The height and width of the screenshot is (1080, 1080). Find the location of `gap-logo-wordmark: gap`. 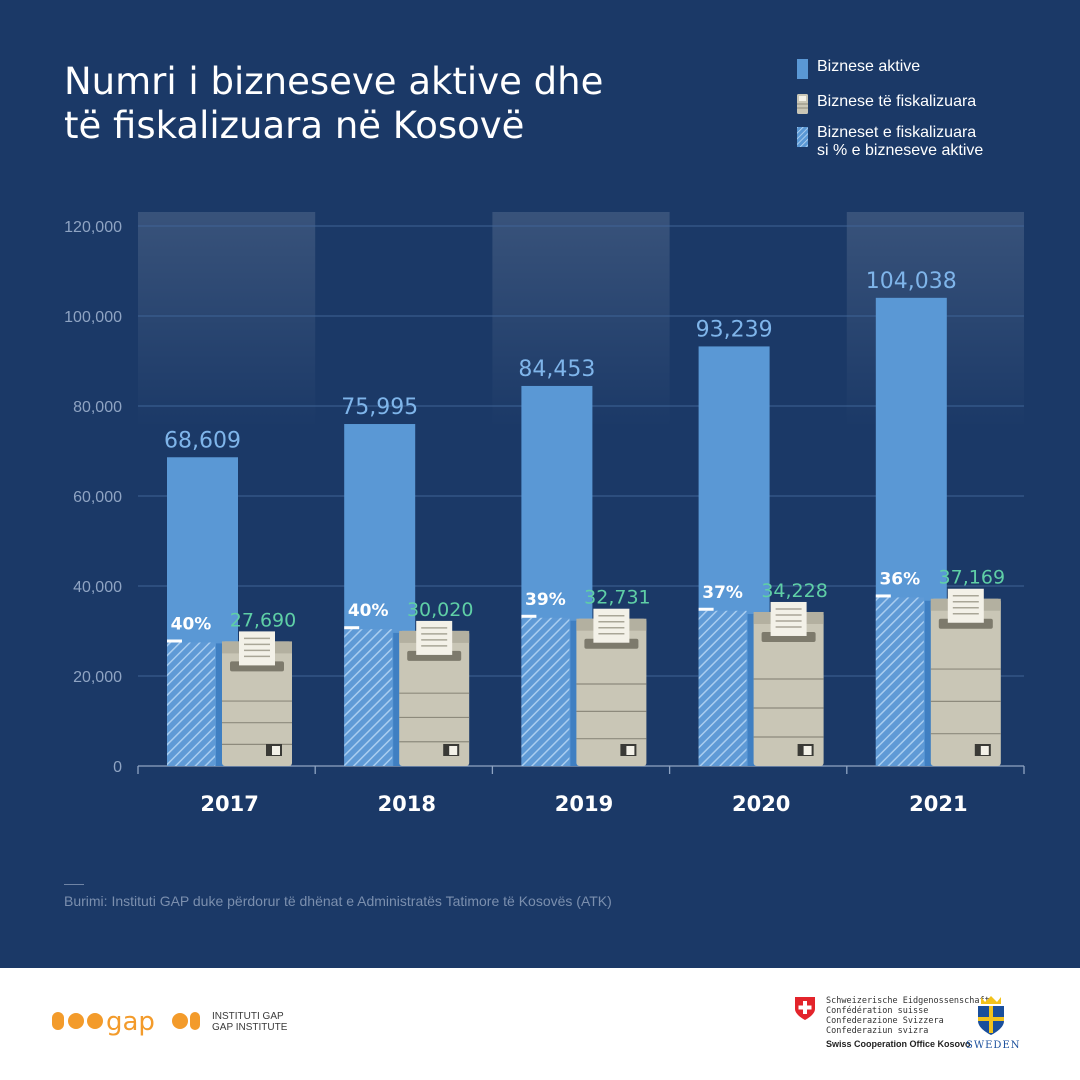

gap-logo-wordmark: gap is located at coordinates (130, 1022).